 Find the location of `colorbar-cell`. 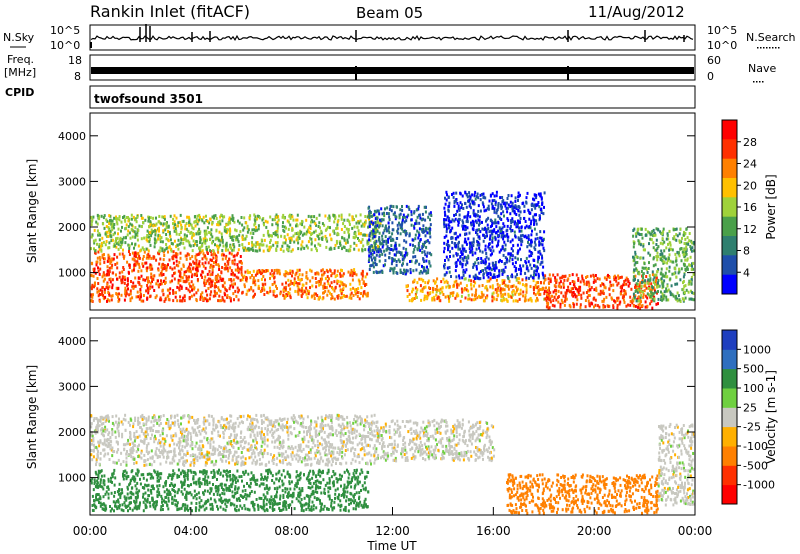

colorbar-cell is located at coordinates (729, 265).